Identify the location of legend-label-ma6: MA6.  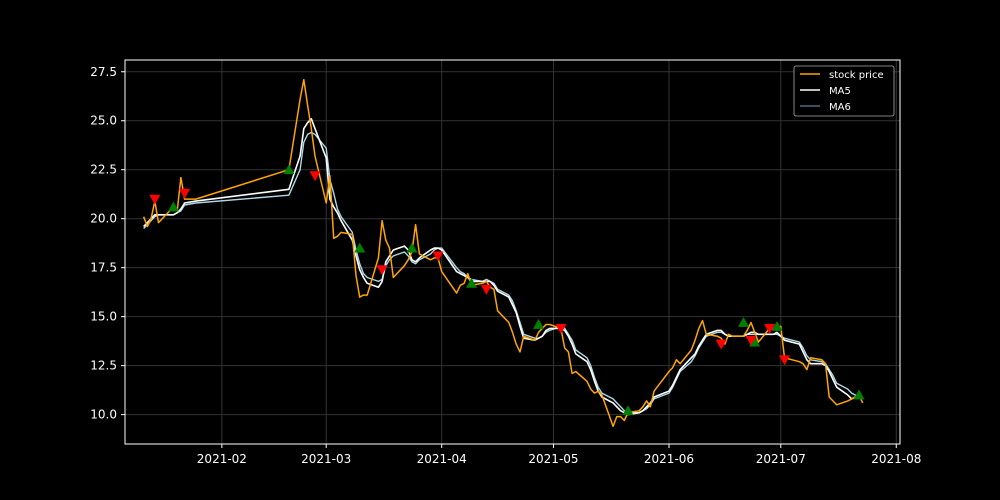
(840, 107).